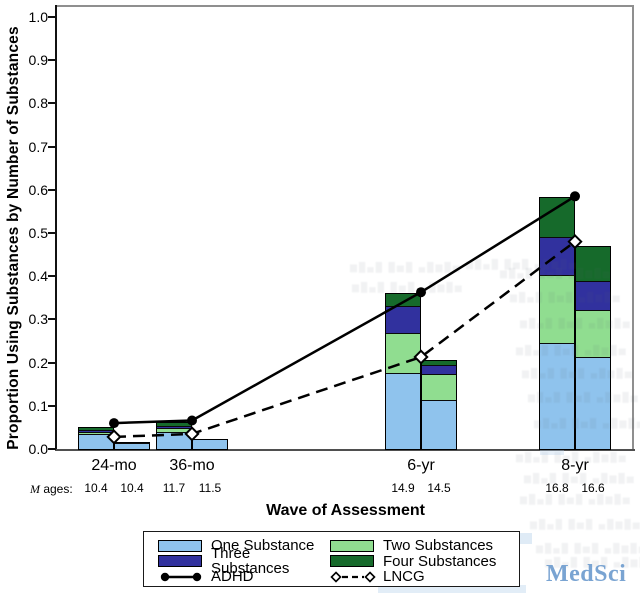  Describe the element at coordinates (38, 146) in the screenshot. I see `y-tick-label-0.7: 0.7` at that location.